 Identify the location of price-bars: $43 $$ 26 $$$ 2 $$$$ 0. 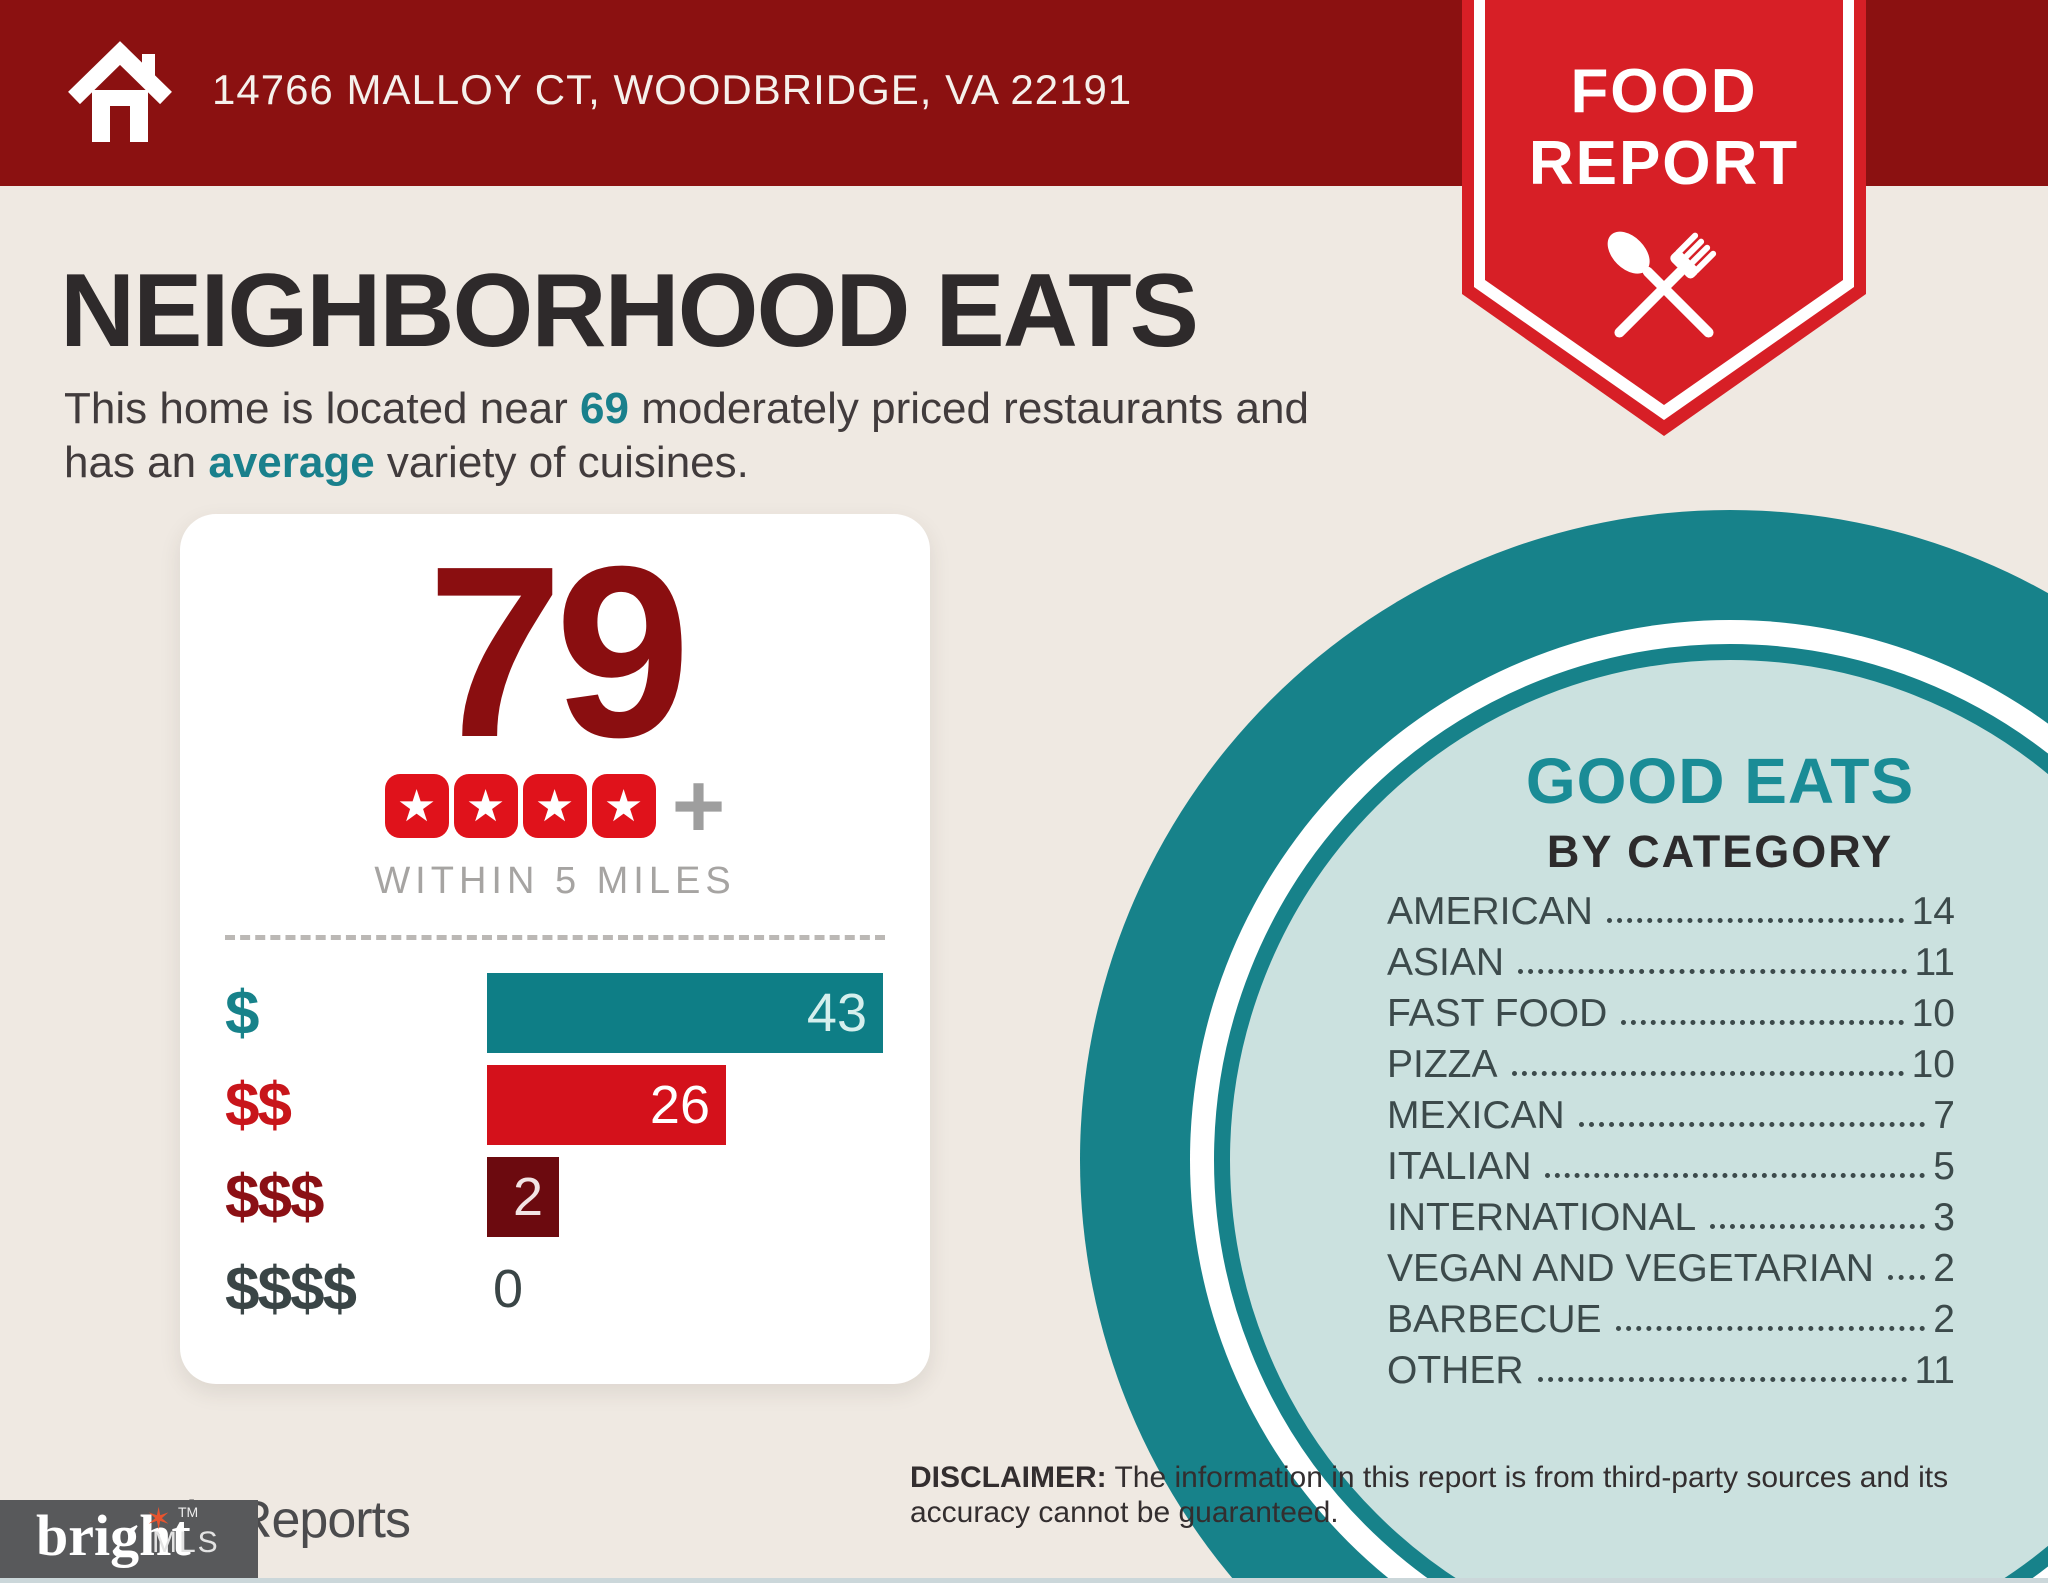
(555, 1151).